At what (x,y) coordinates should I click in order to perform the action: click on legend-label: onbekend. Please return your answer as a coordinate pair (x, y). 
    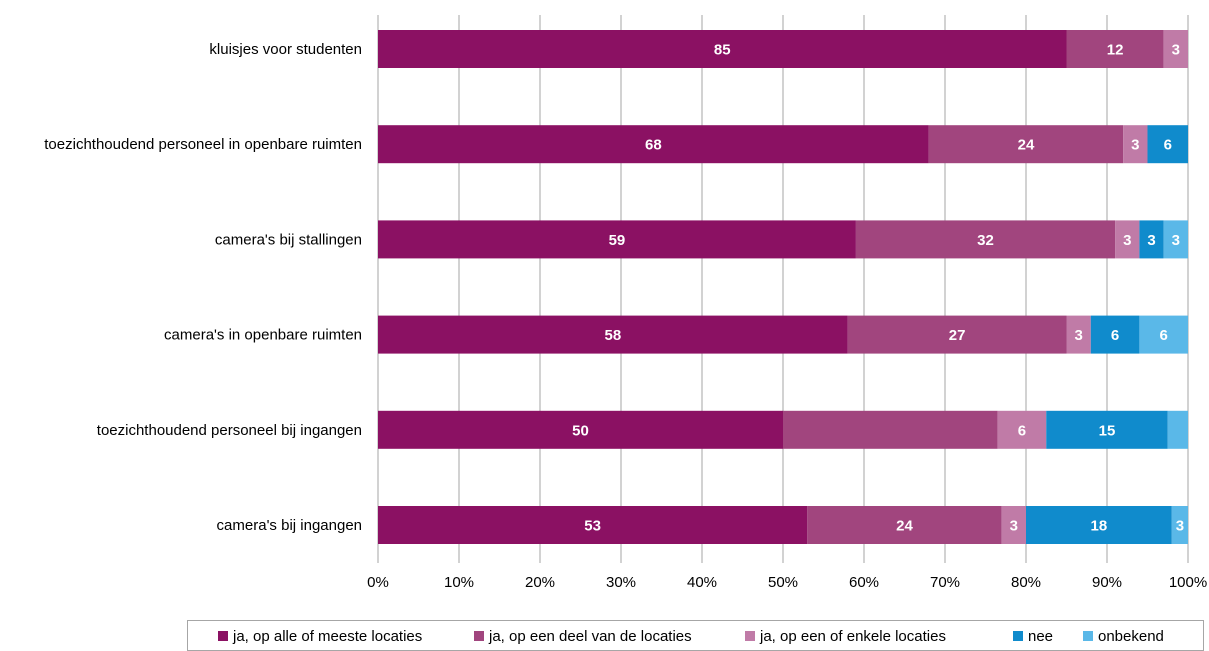
    Looking at the image, I should click on (1131, 636).